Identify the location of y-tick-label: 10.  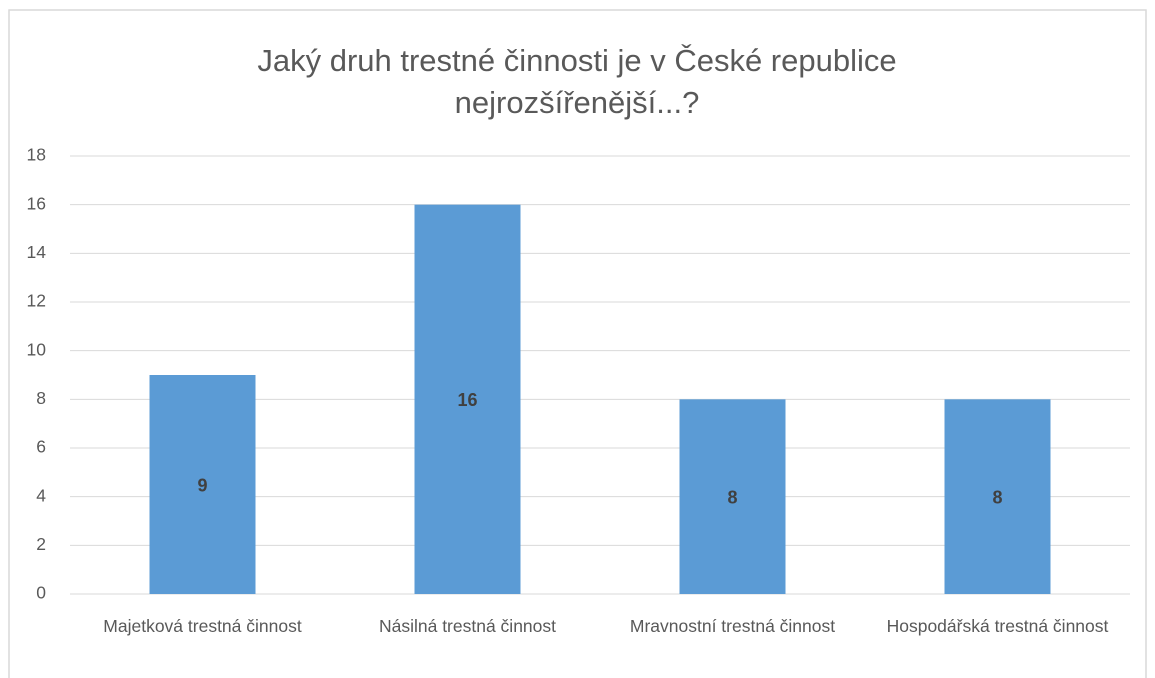
(37, 349).